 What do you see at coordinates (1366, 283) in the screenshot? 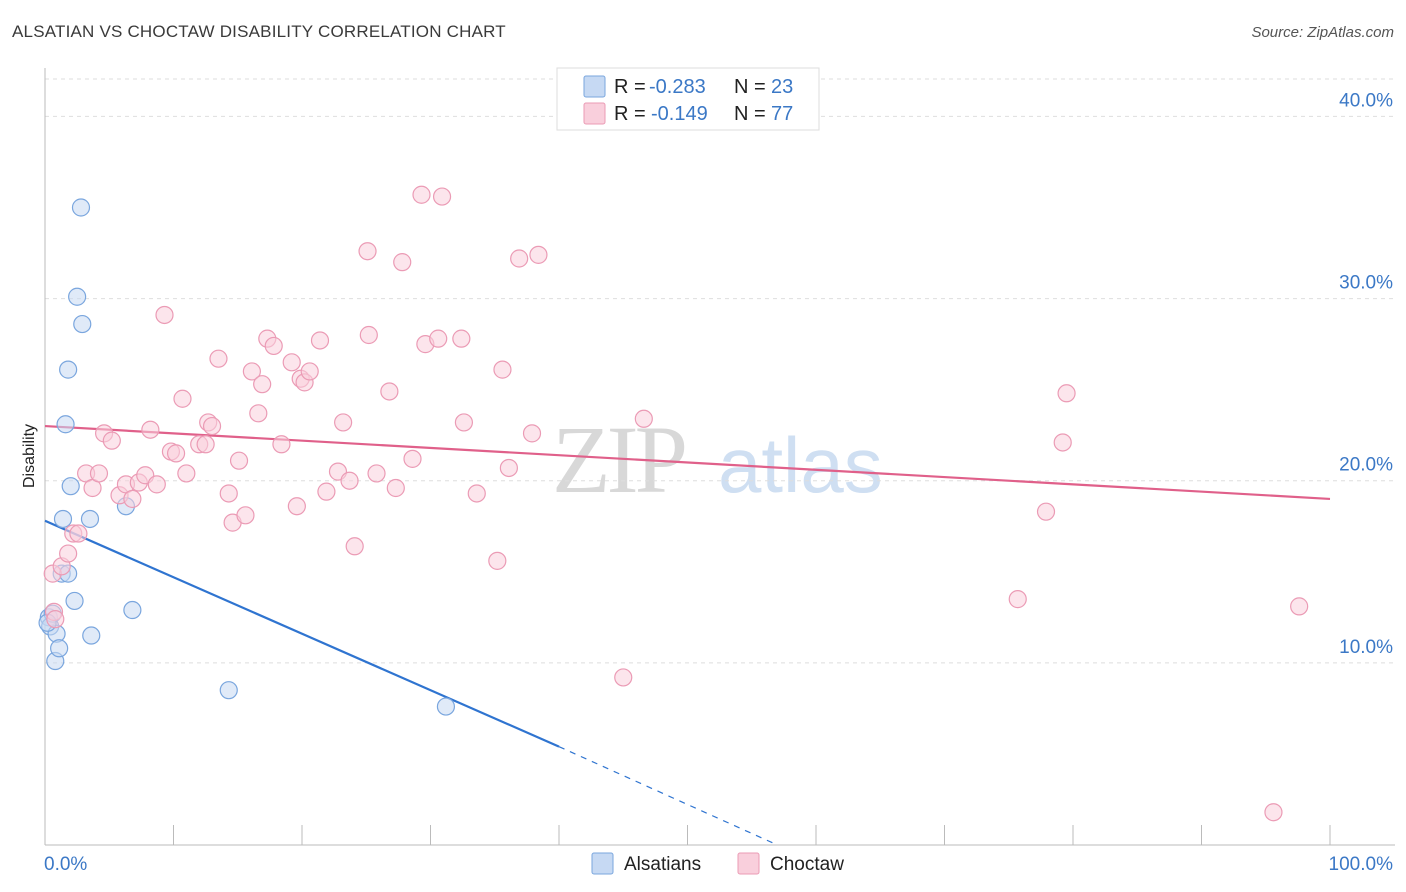
I see `y-tick-label-2: 30.0%` at bounding box center [1366, 283].